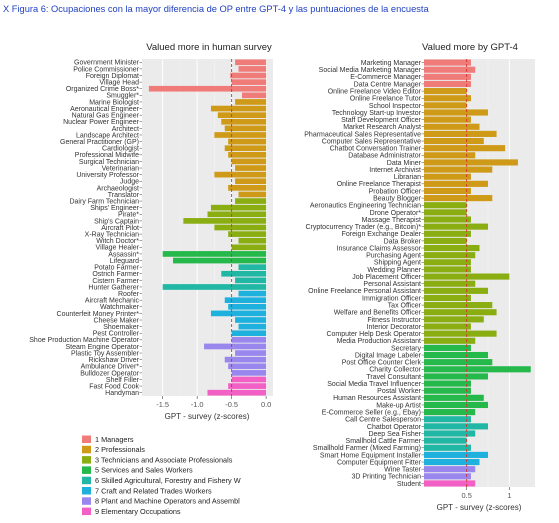  Describe the element at coordinates (374, 384) in the screenshot. I see `category-label: Social Media Travel Influencer` at that location.